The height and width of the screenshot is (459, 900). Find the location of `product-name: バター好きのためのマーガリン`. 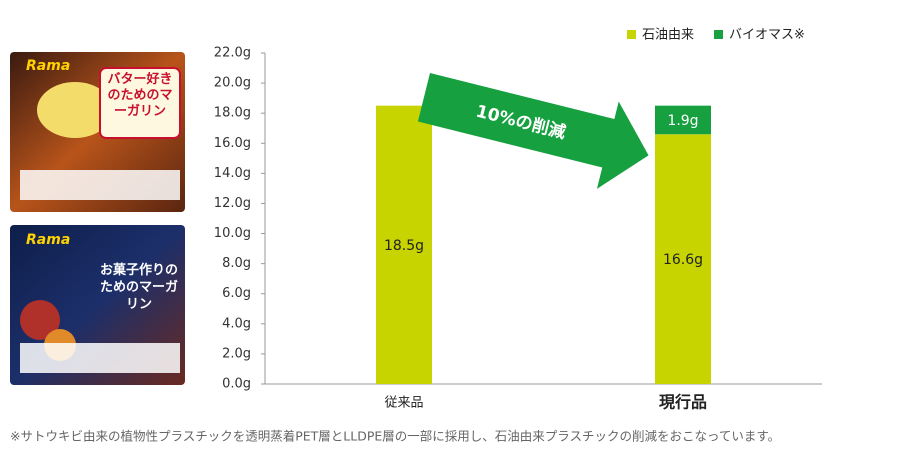

product-name: バター好きのためのマーガリン is located at coordinates (140, 95).